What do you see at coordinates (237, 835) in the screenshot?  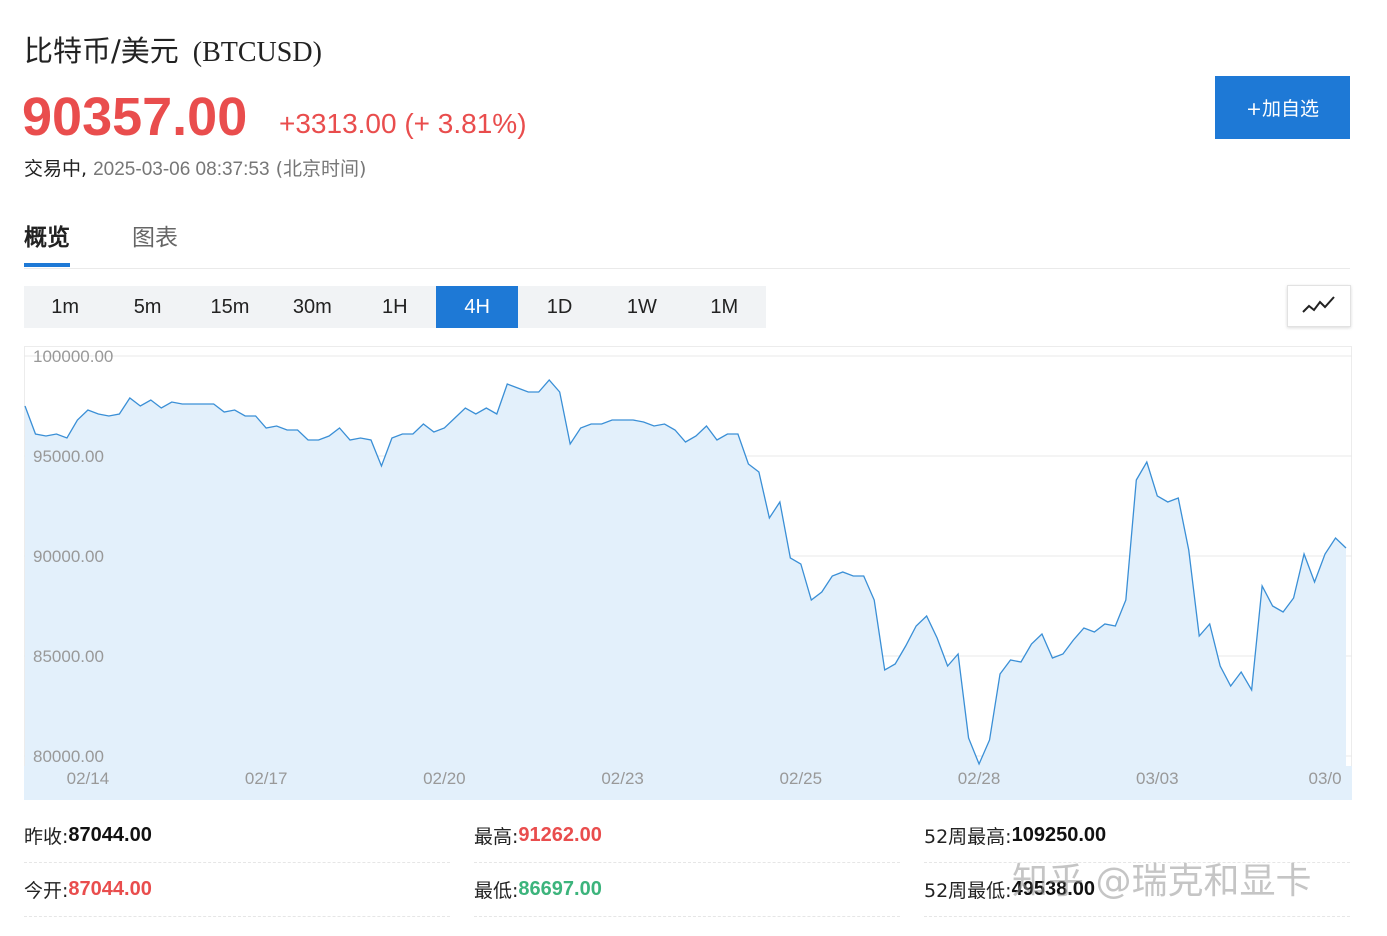 I see `stat-prev-close: 昨收: 87044.00` at bounding box center [237, 835].